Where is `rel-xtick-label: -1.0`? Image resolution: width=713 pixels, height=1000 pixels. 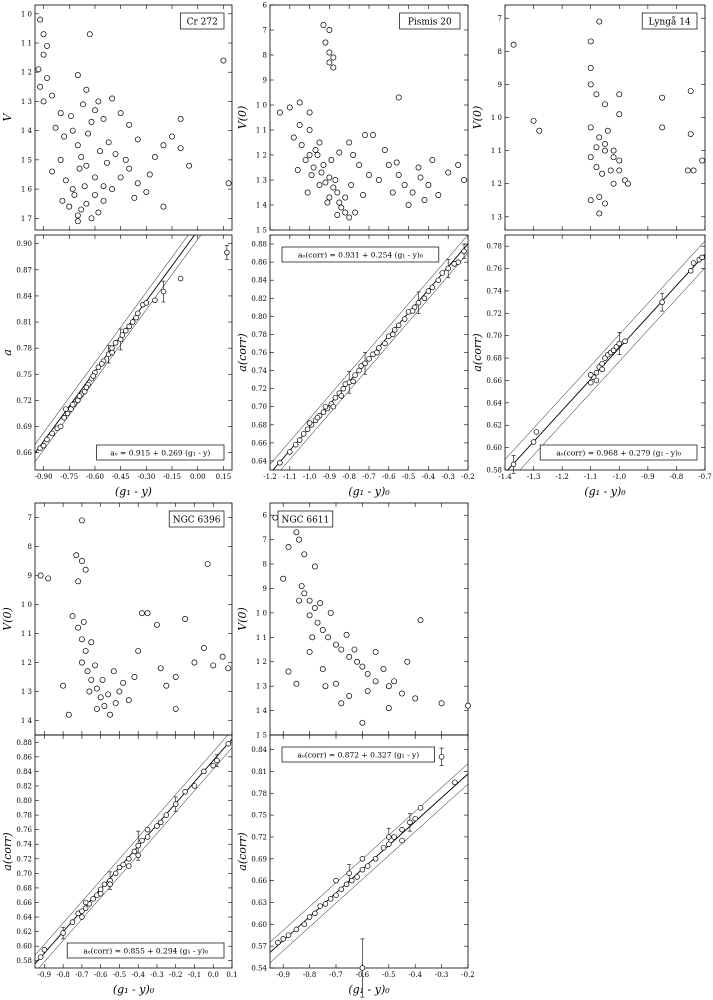 rel-xtick-label: -1.0 is located at coordinates (620, 477).